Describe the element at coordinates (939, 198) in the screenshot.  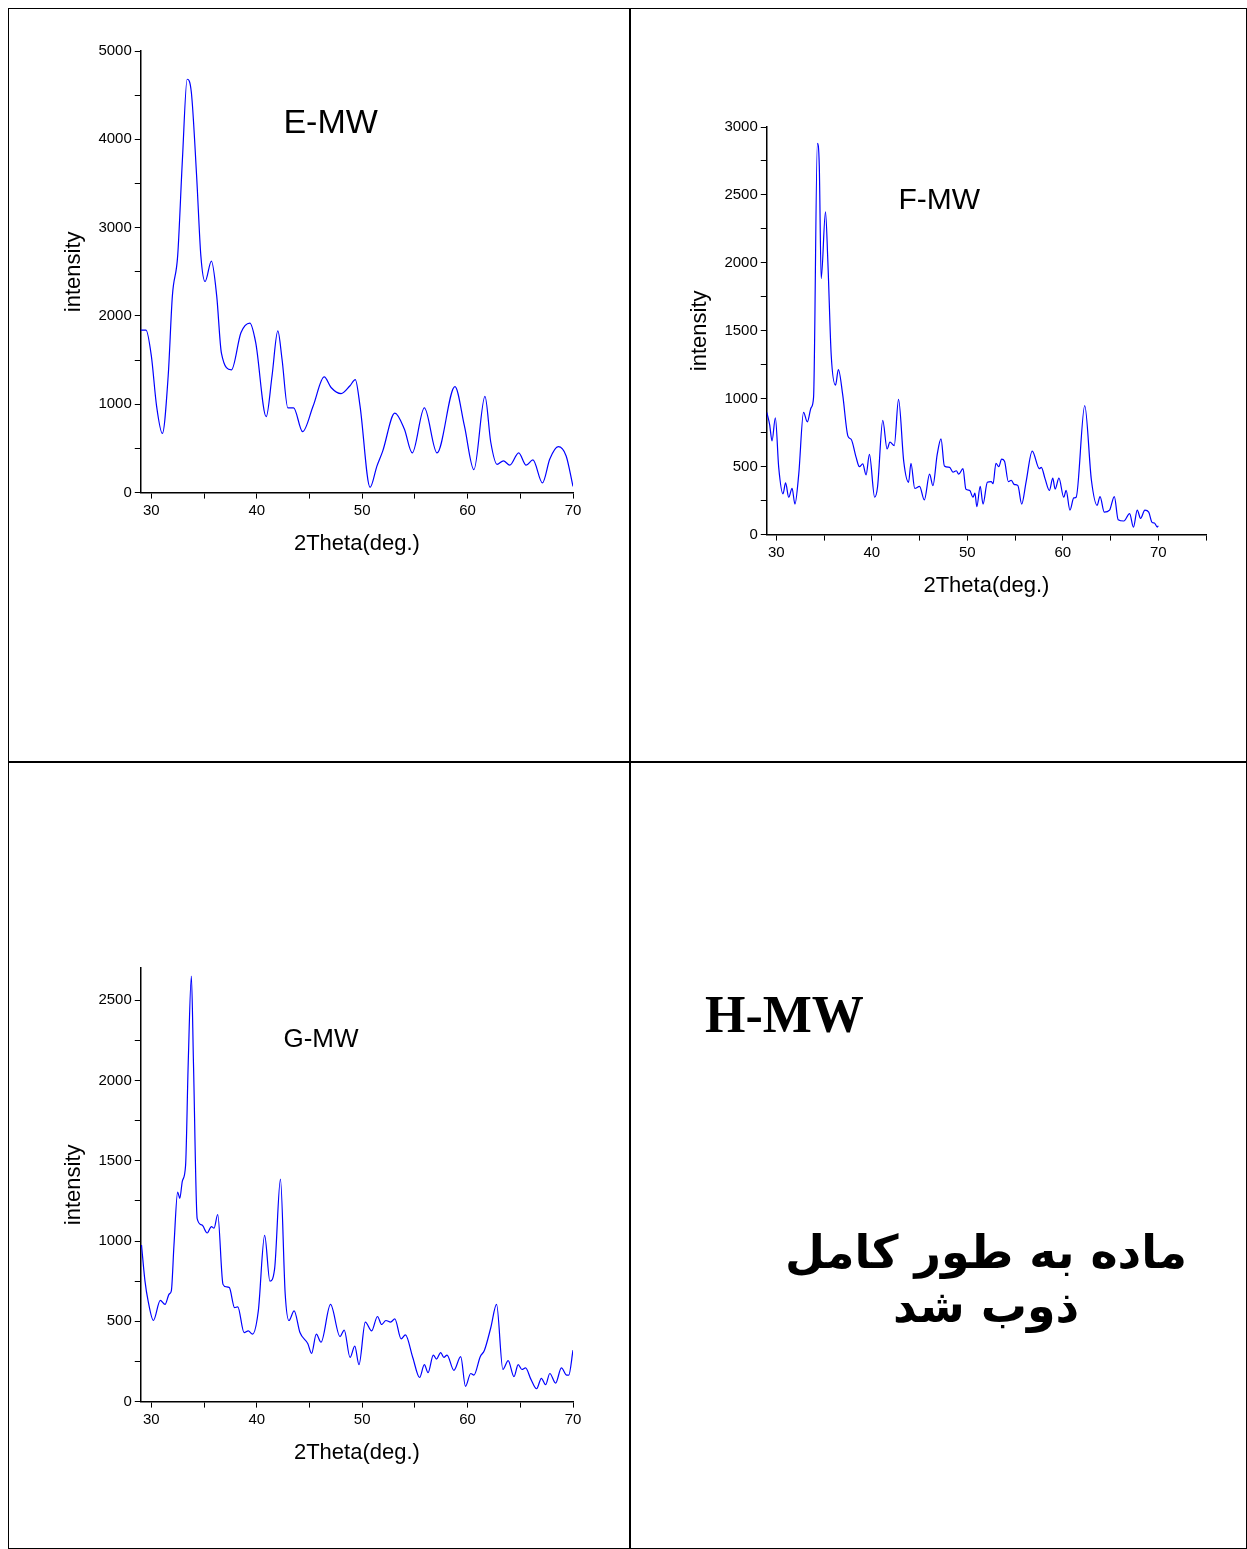
I see `text: F-MW` at that location.